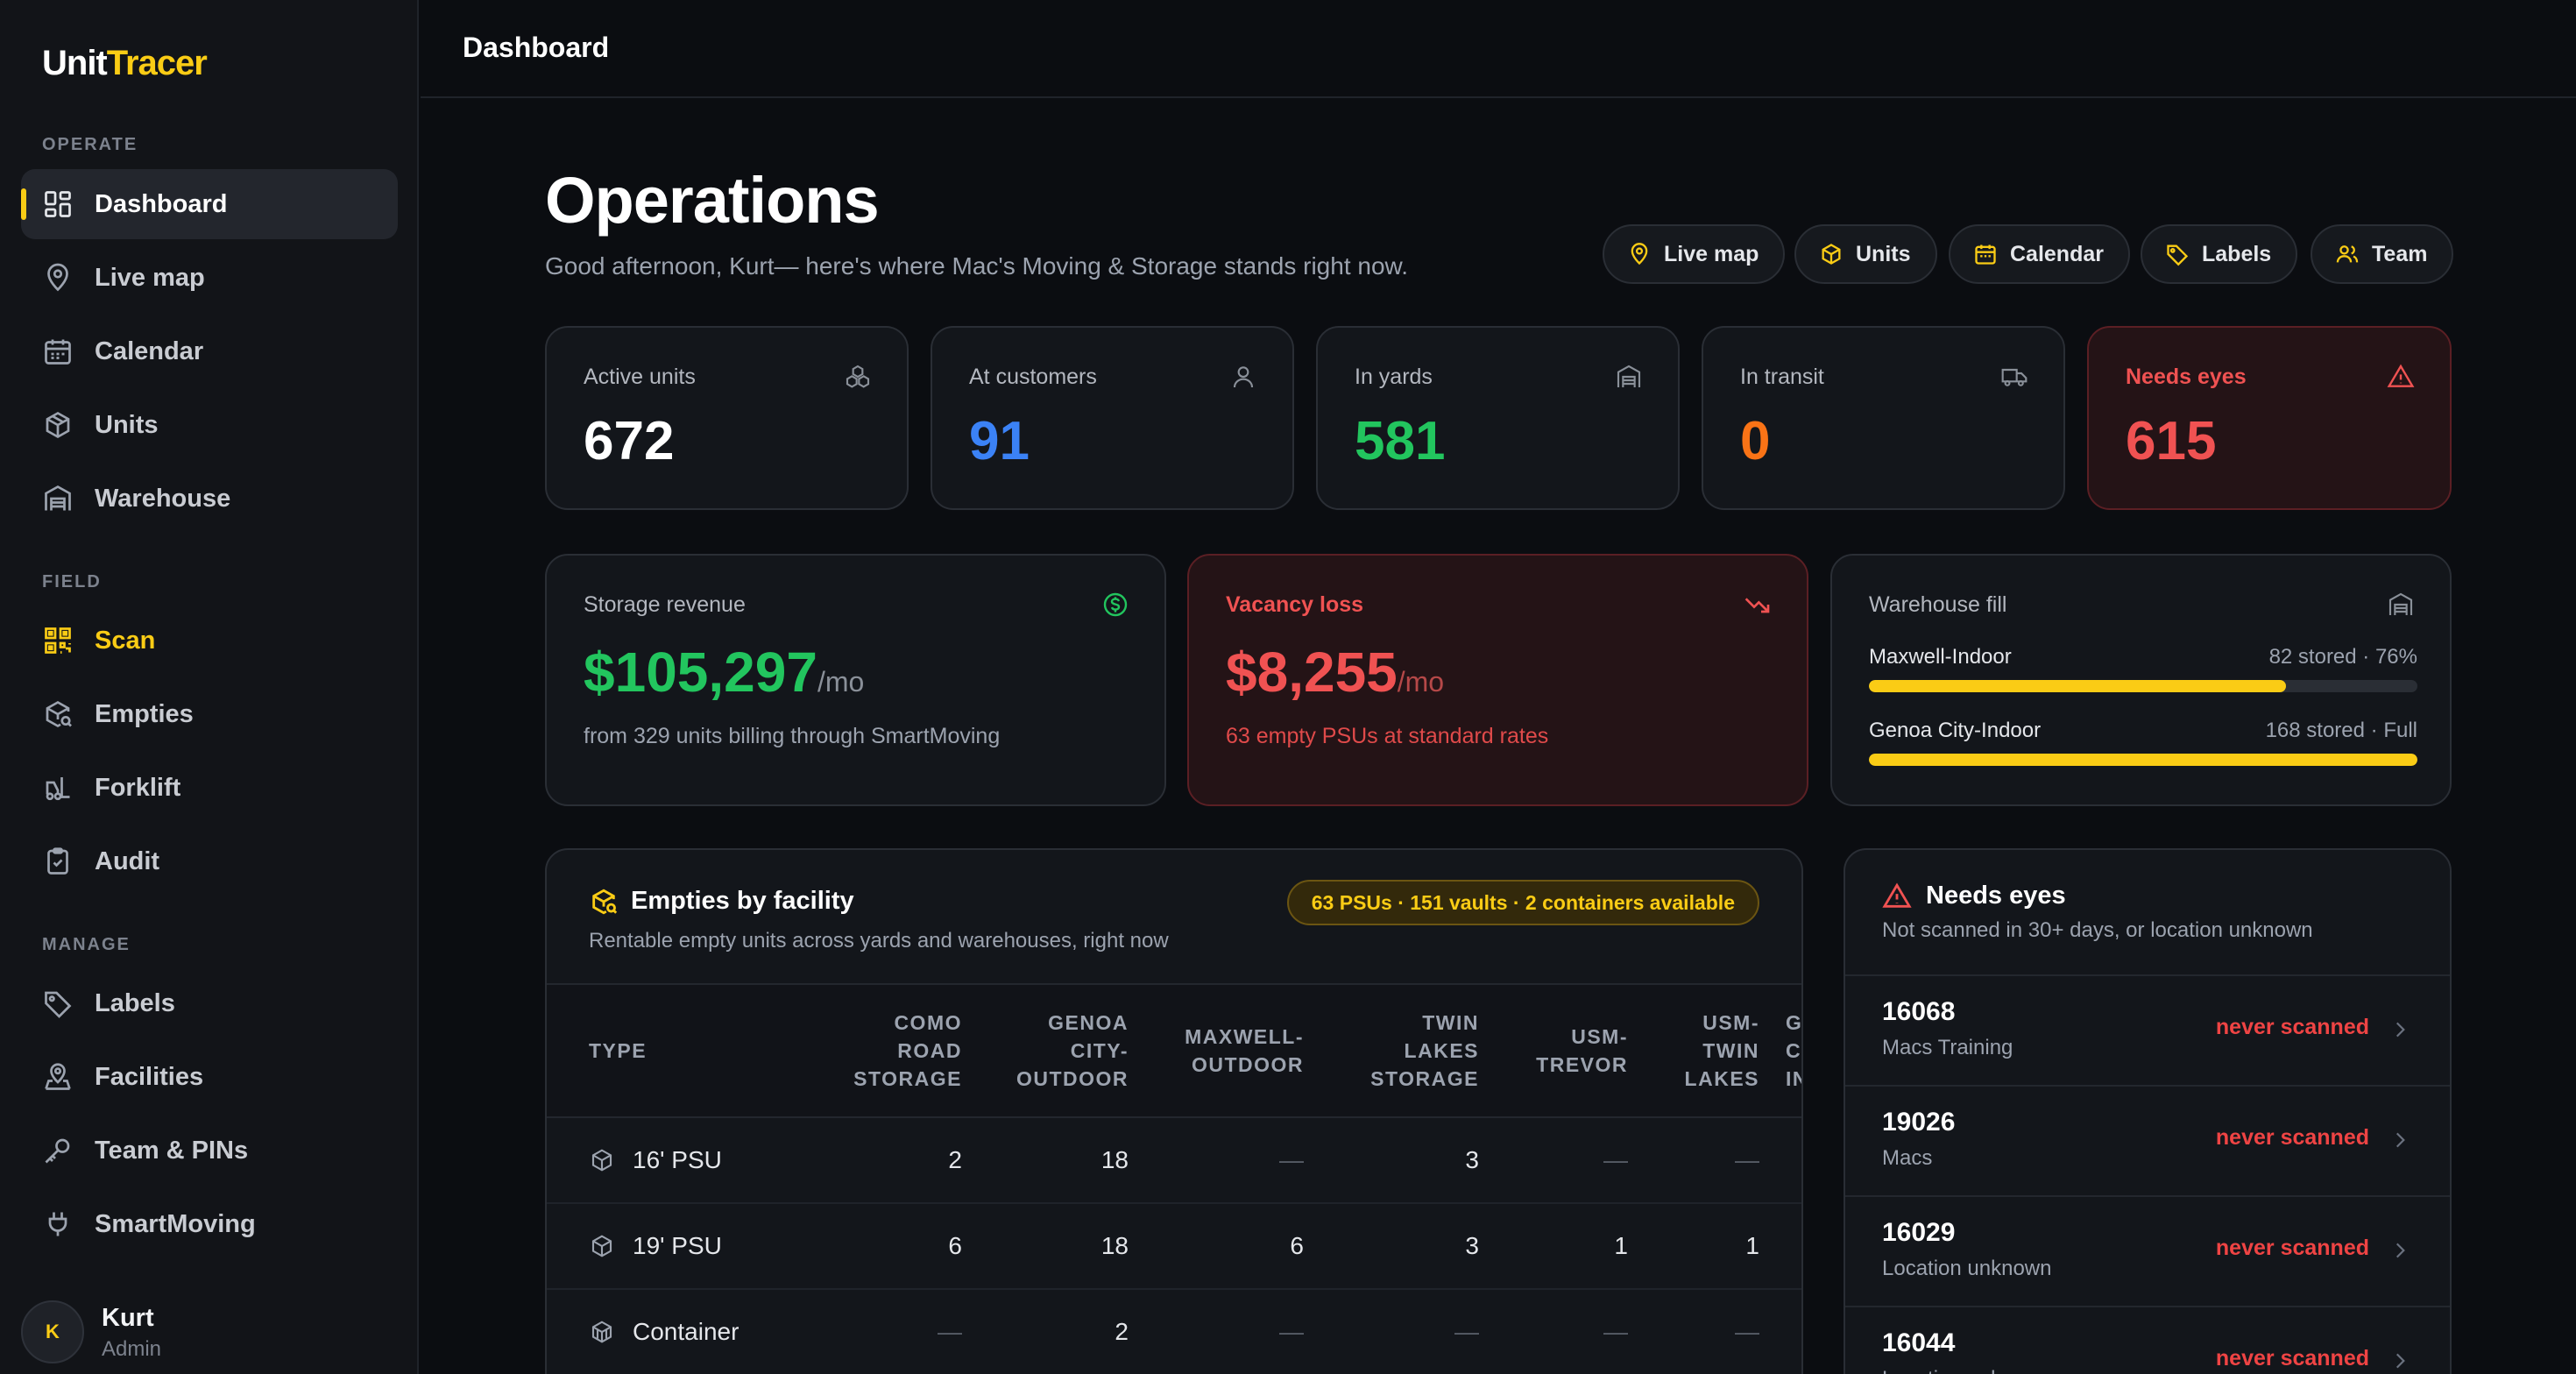 The image size is (2576, 1374). I want to click on boxes-icon, so click(858, 377).